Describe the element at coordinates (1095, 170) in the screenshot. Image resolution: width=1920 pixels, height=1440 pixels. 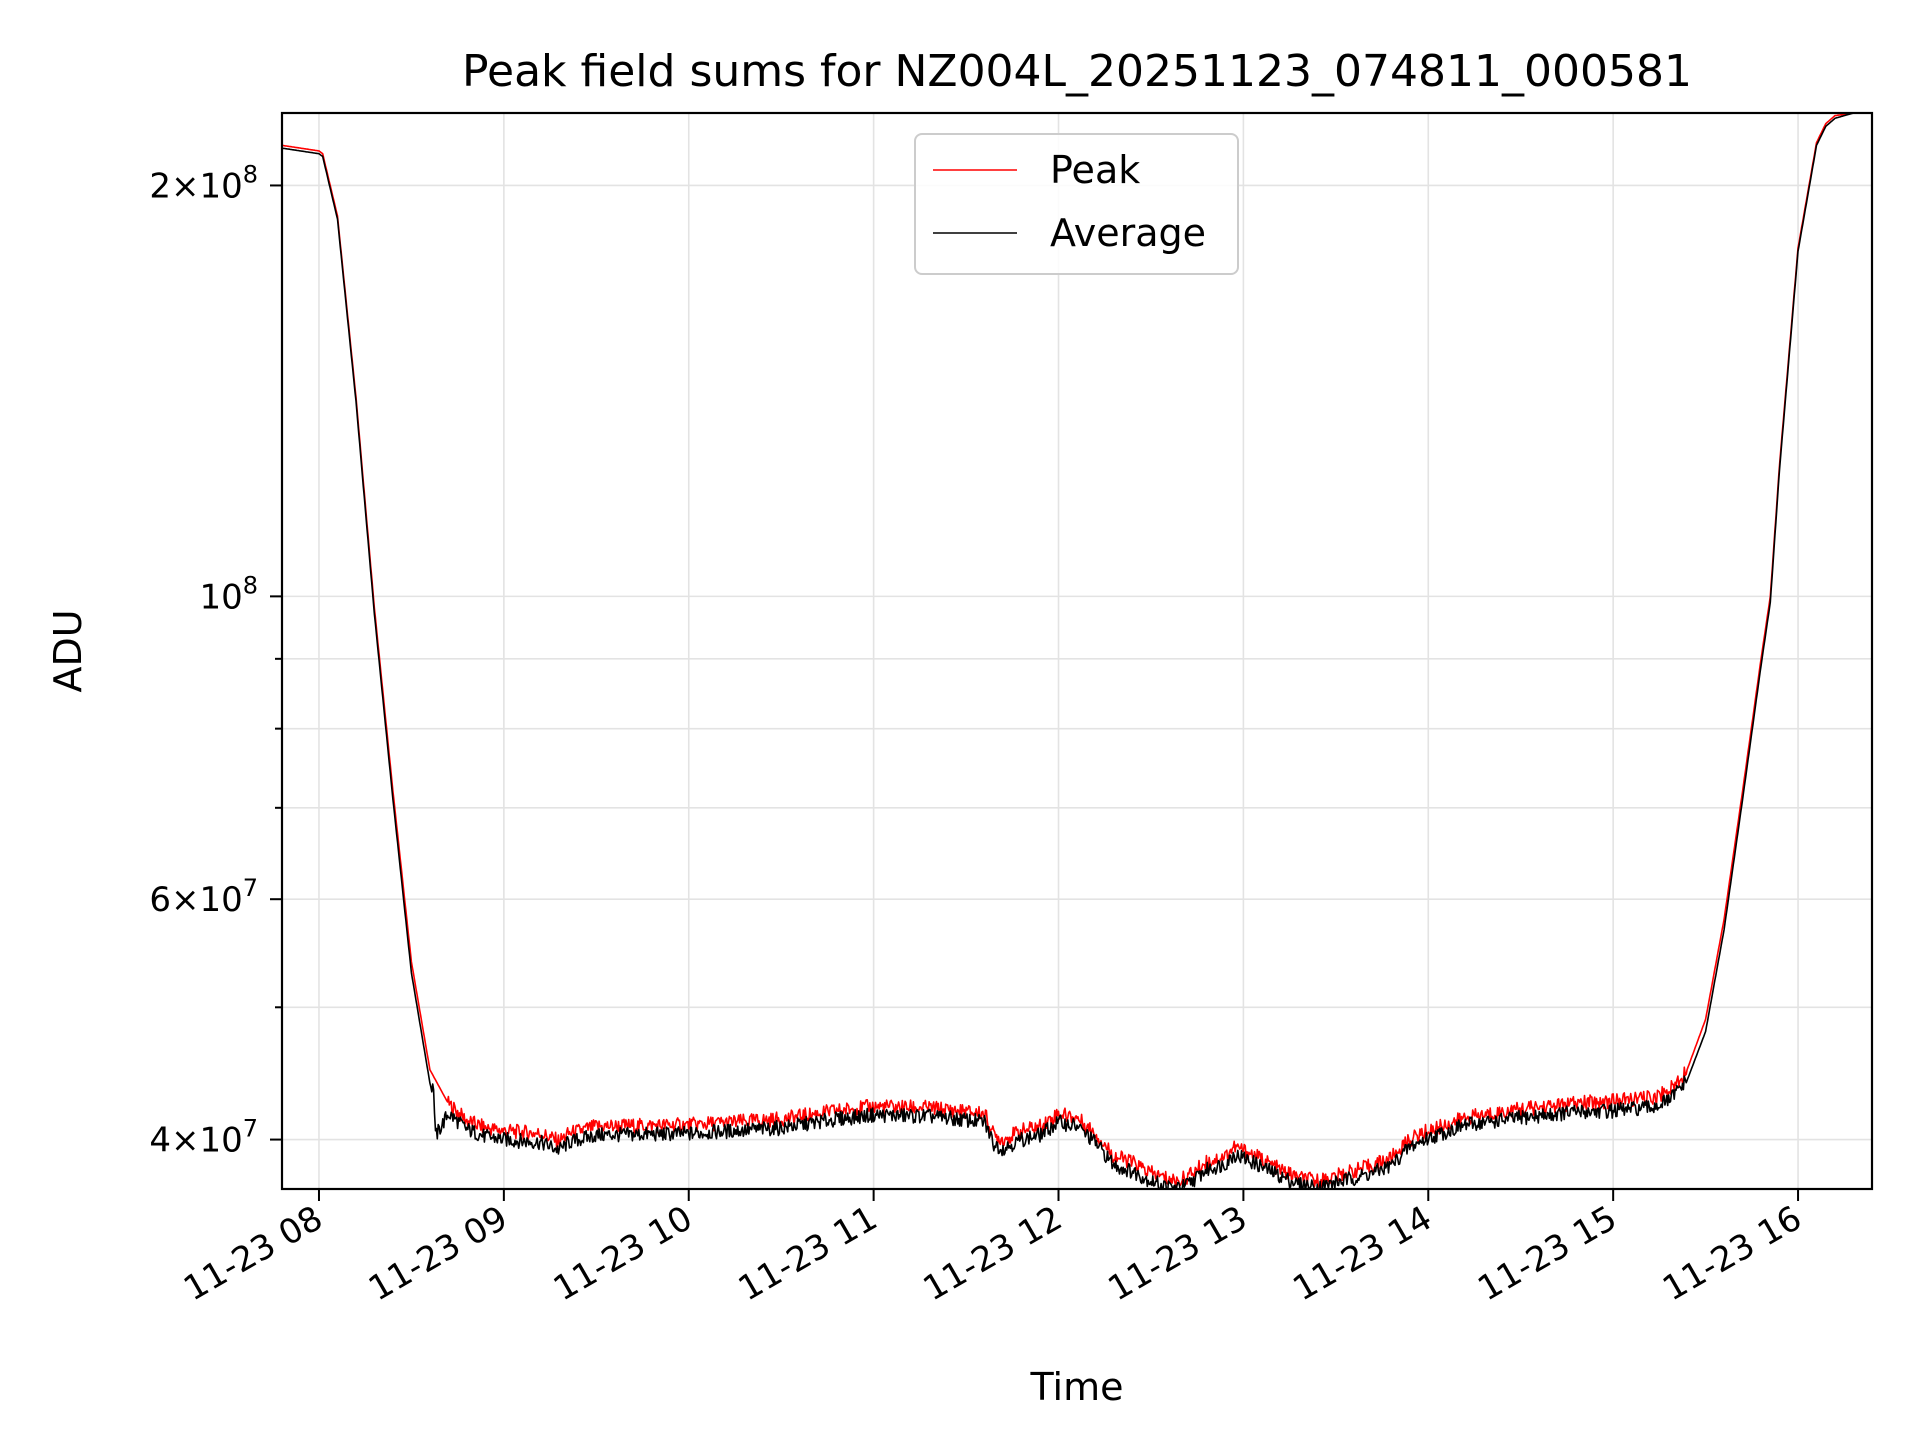
I see `legend-label-peak: Peak` at that location.